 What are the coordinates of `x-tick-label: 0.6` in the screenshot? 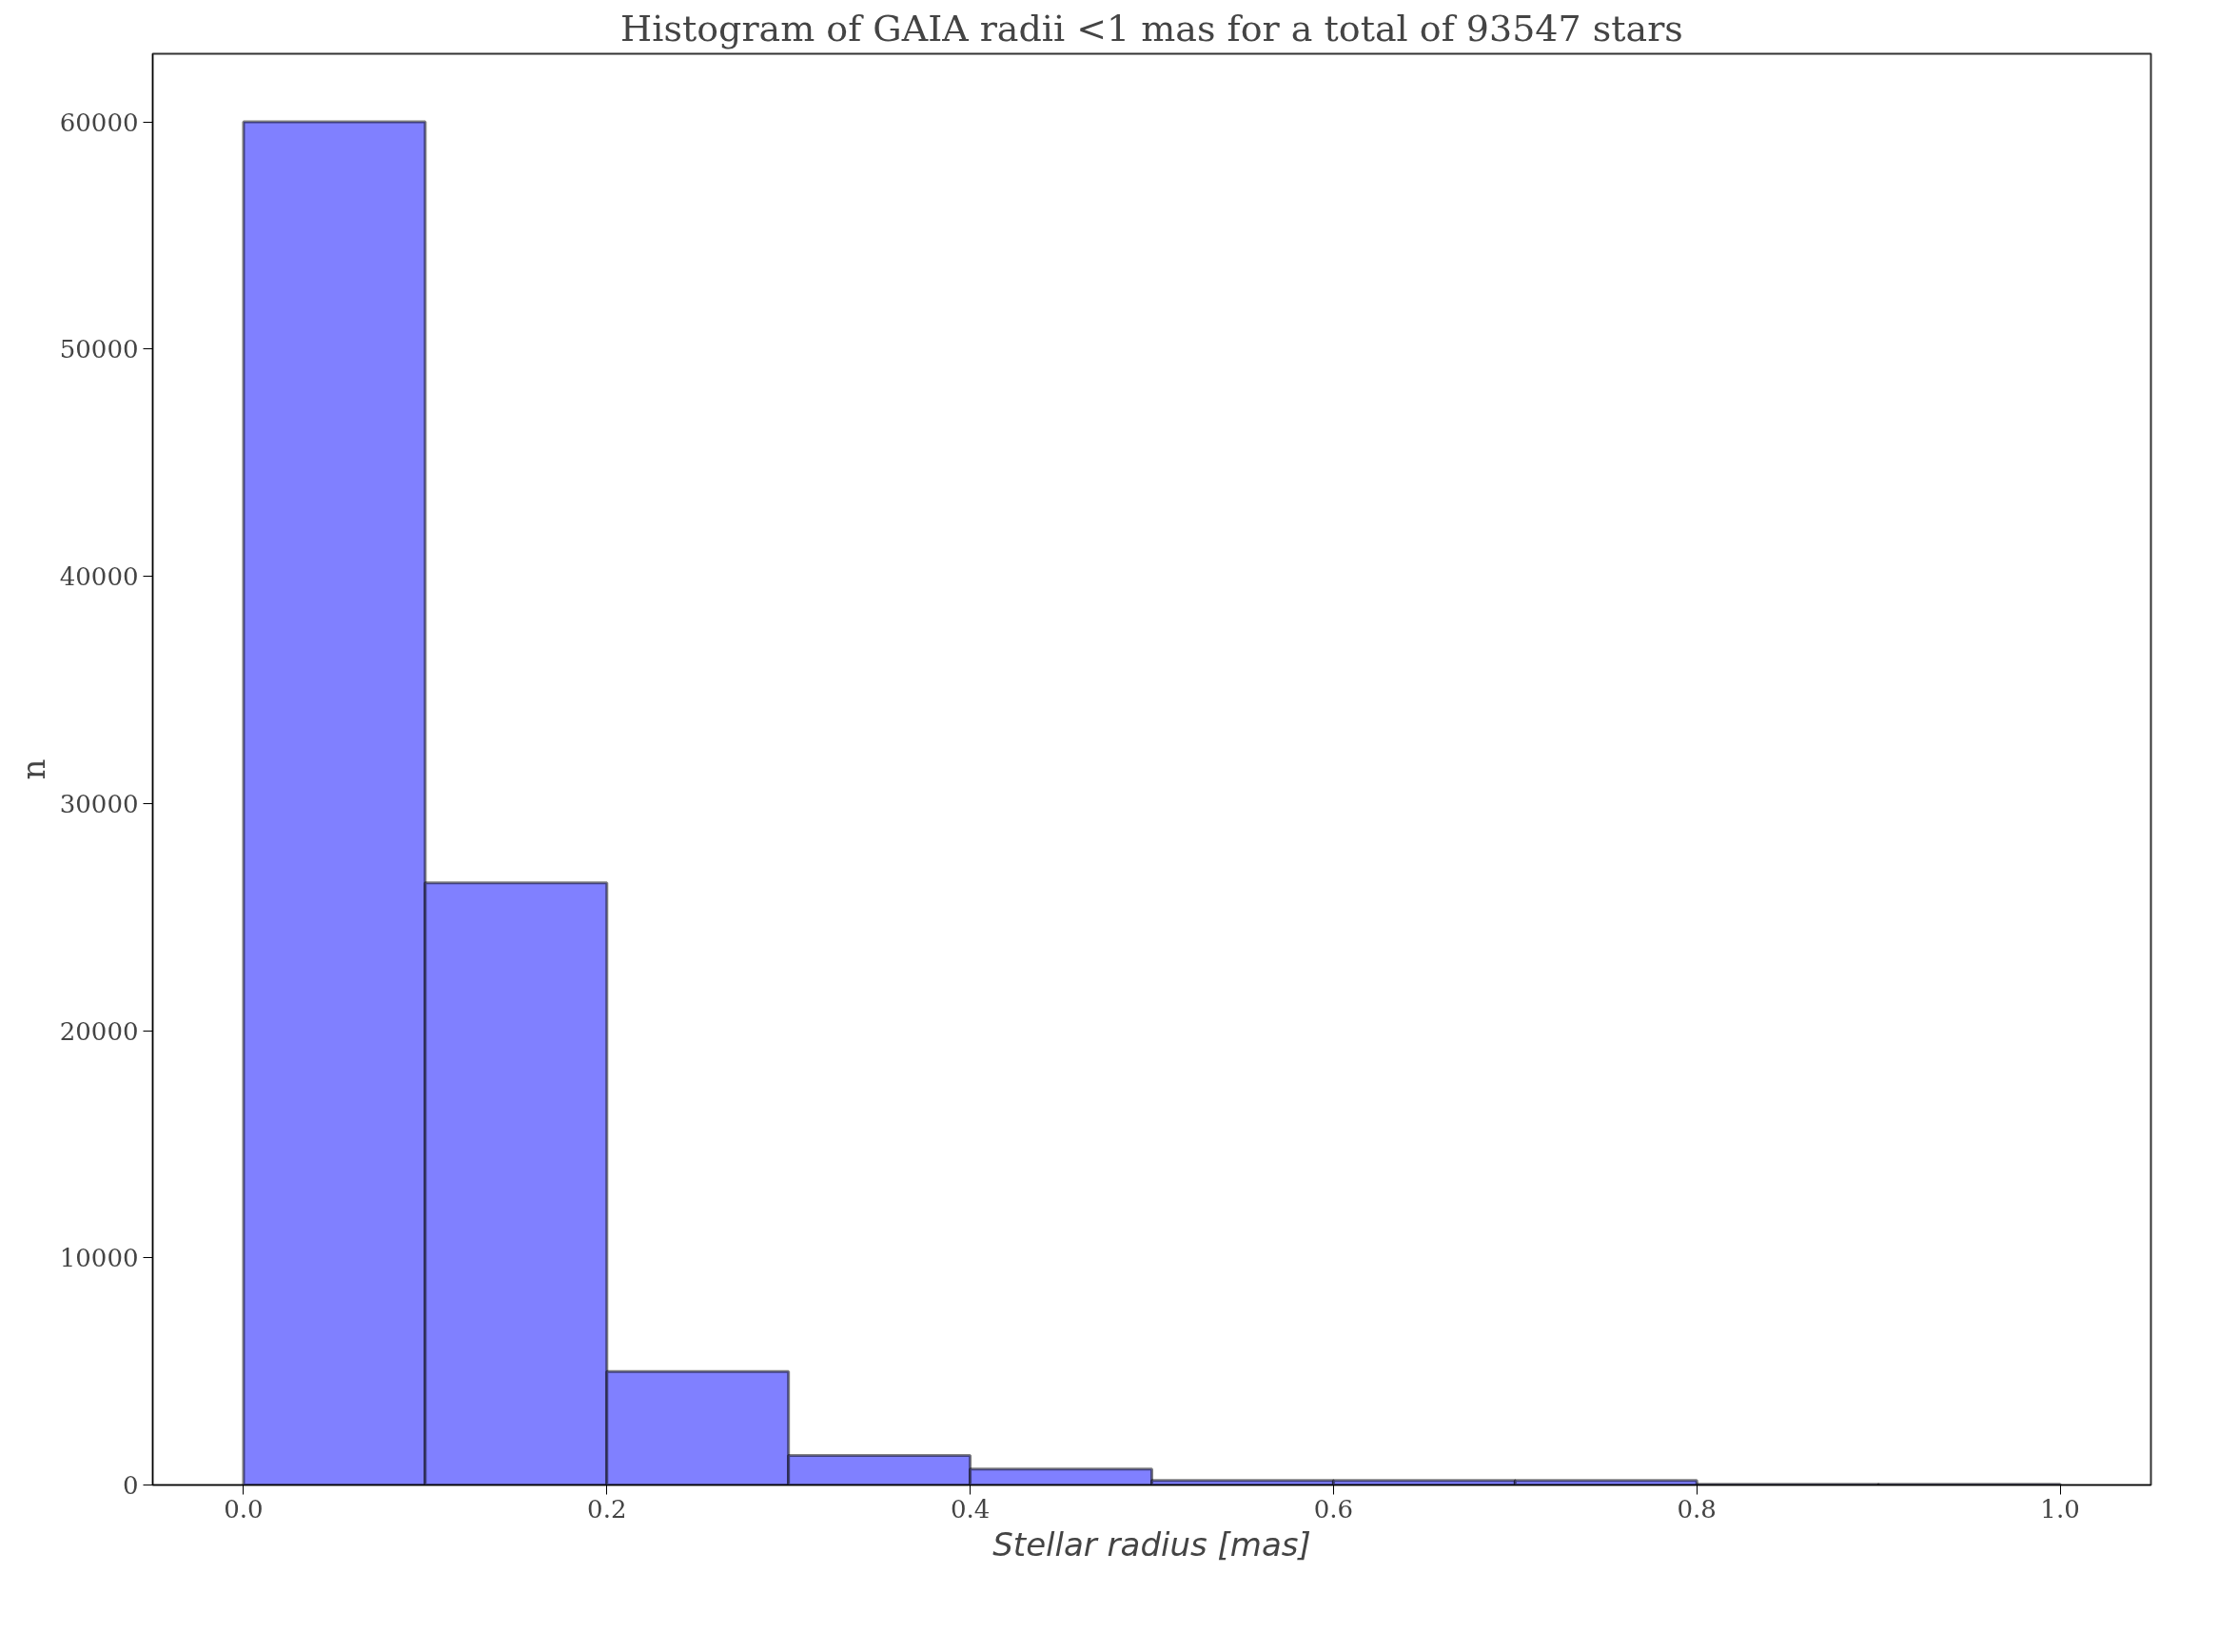 It's located at (1334, 1509).